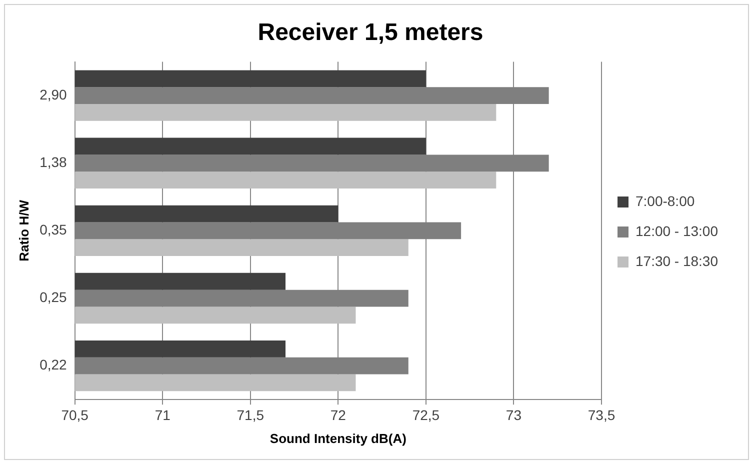  Describe the element at coordinates (665, 200) in the screenshot. I see `legend-label: 7:00-8:00` at that location.